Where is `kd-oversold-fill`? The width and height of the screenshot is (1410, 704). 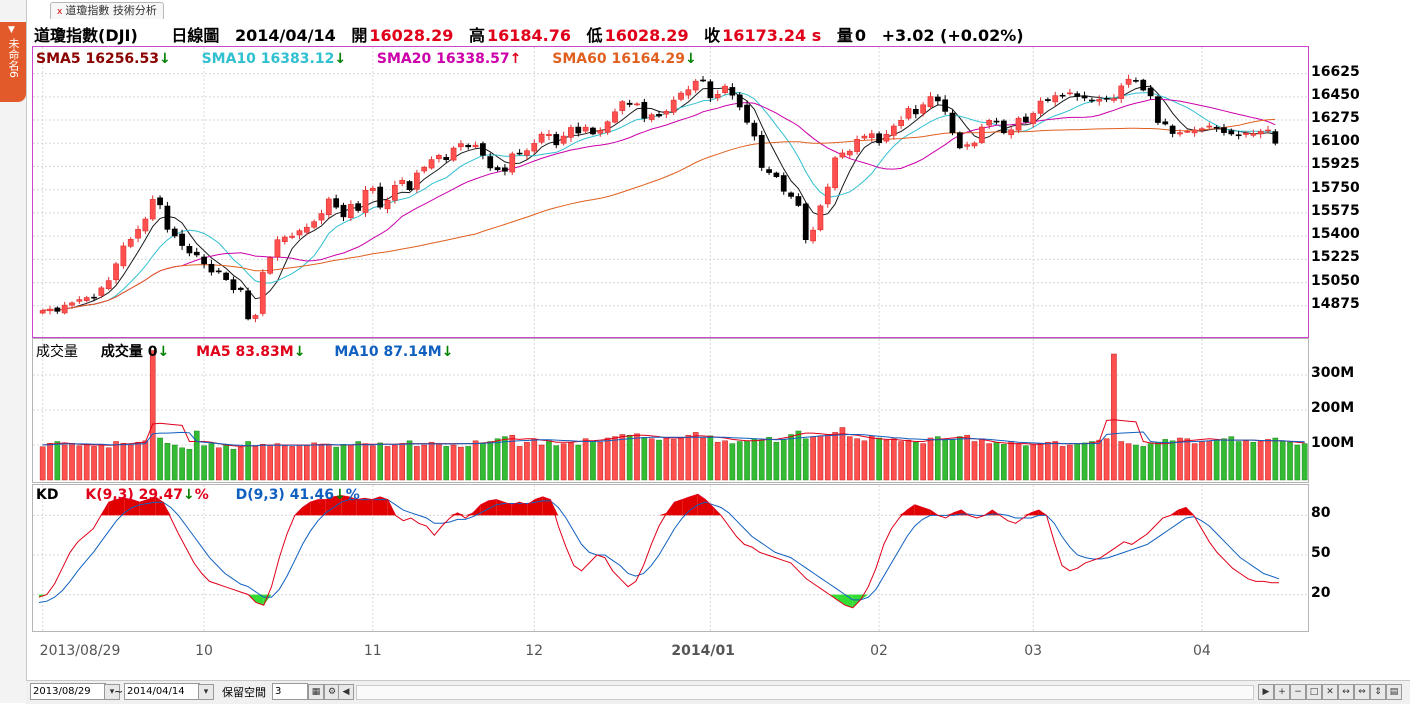
kd-oversold-fill is located at coordinates (260, 600).